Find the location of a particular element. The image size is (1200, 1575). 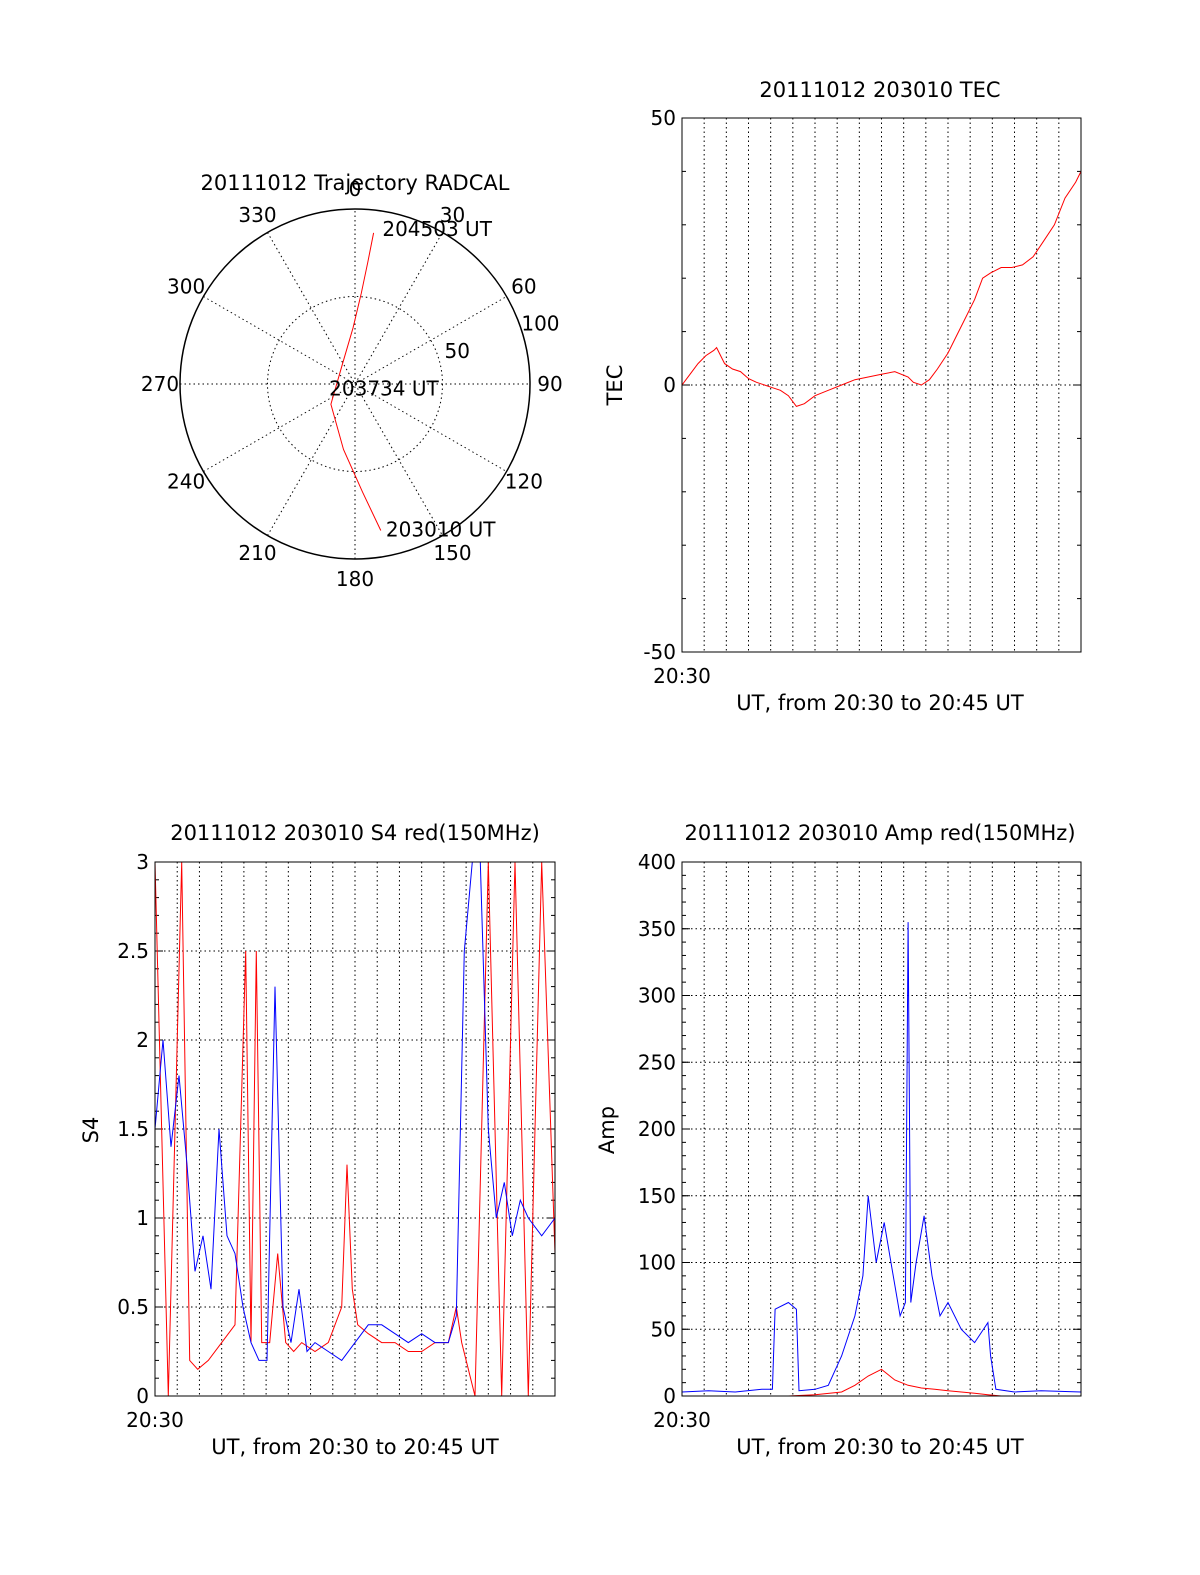

trajectory-annotation: 203010 UT is located at coordinates (441, 529).